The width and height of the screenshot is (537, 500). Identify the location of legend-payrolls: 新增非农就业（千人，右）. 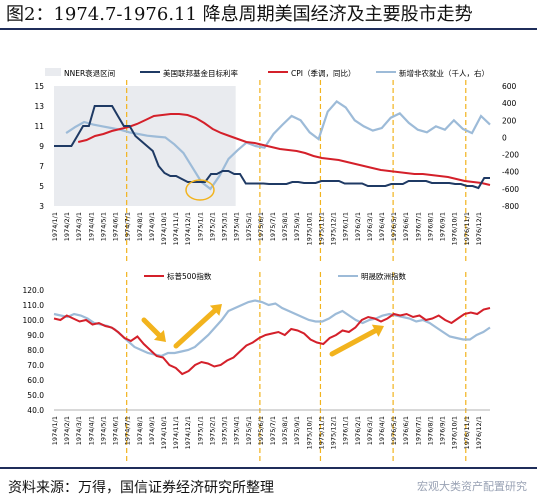
(444, 73).